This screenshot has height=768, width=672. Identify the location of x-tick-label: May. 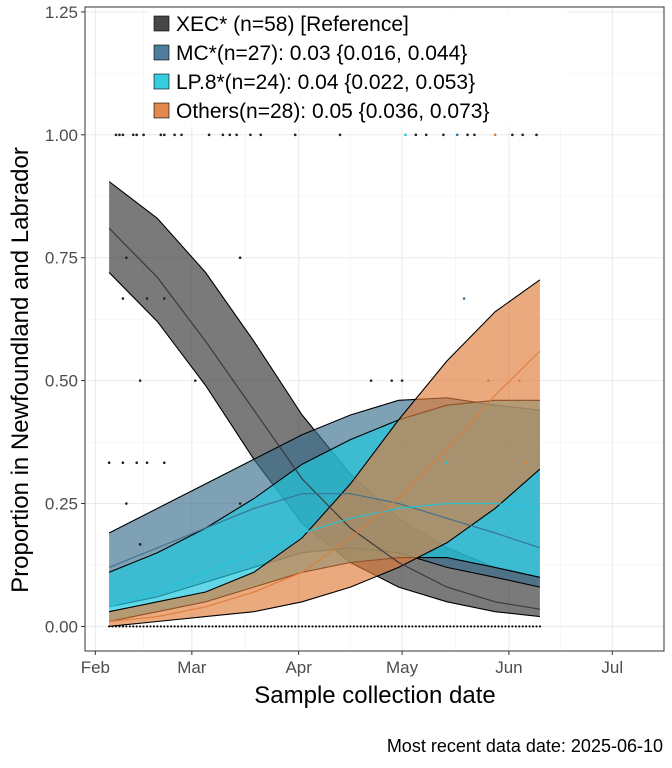
(402, 667).